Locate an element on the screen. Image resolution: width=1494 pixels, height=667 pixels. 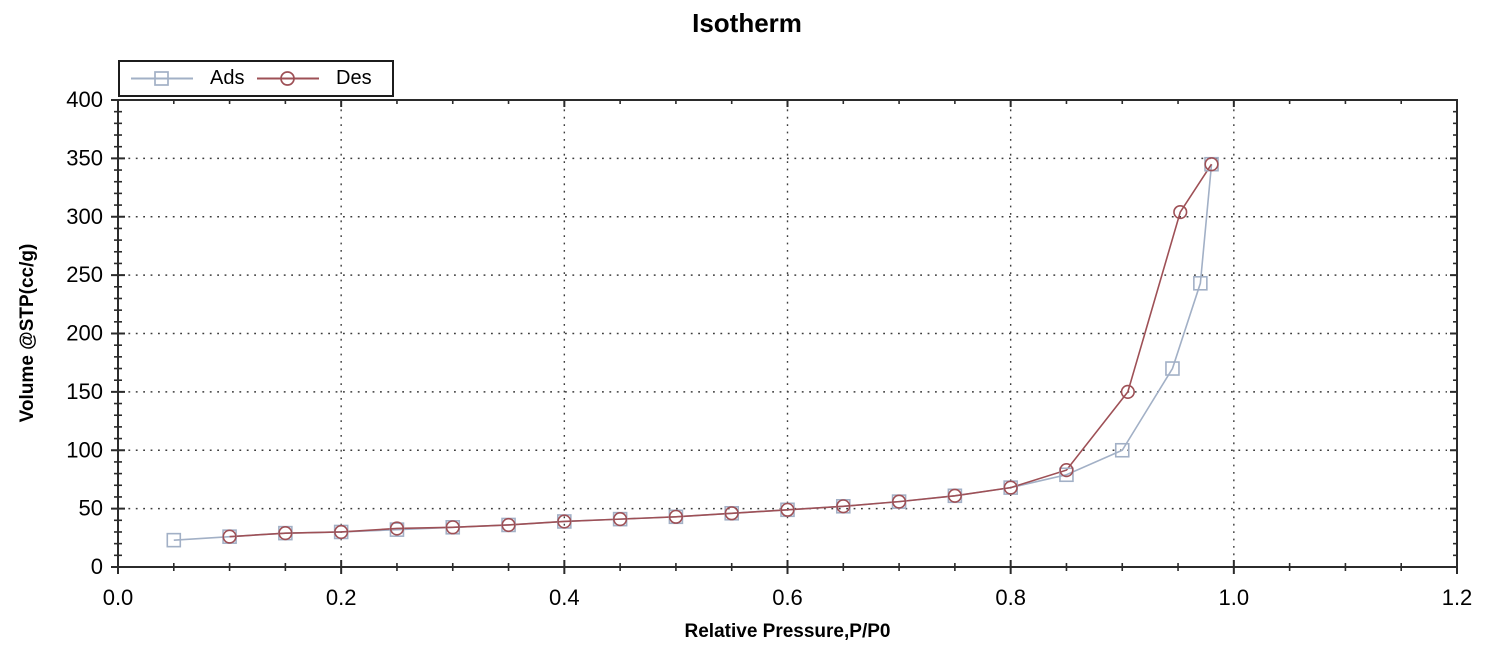
des-legend-marker is located at coordinates (288, 78).